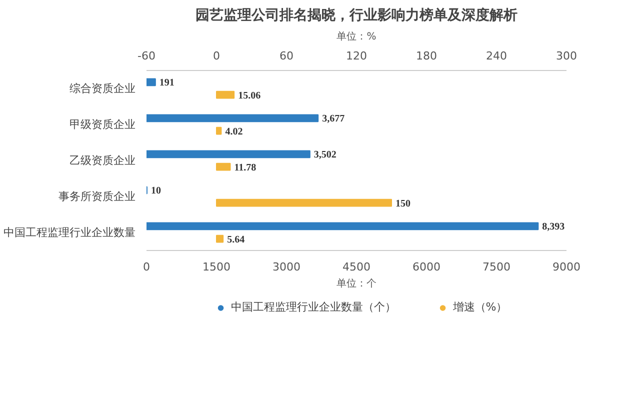 The width and height of the screenshot is (632, 400). What do you see at coordinates (286, 267) in the screenshot?
I see `x-tick-label: 3000` at bounding box center [286, 267].